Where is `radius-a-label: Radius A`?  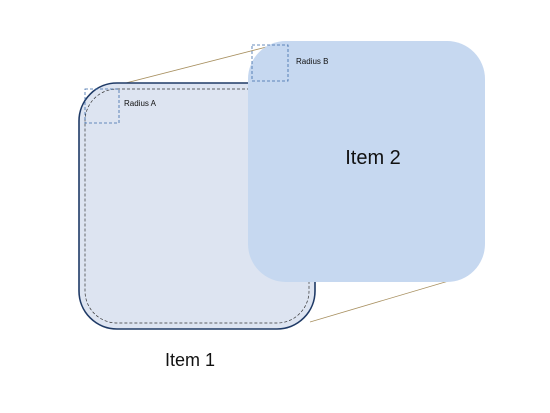 radius-a-label: Radius A is located at coordinates (140, 103).